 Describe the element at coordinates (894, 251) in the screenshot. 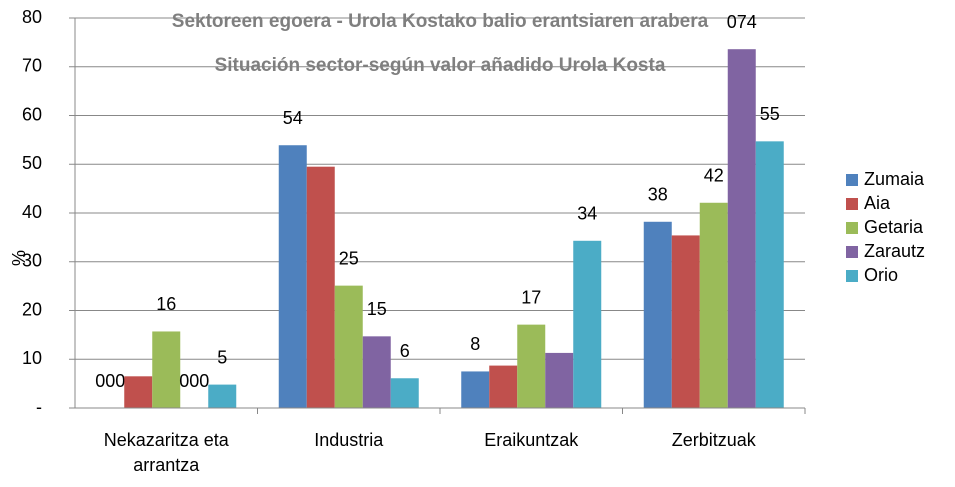

I see `legend-label: Zarautz` at that location.